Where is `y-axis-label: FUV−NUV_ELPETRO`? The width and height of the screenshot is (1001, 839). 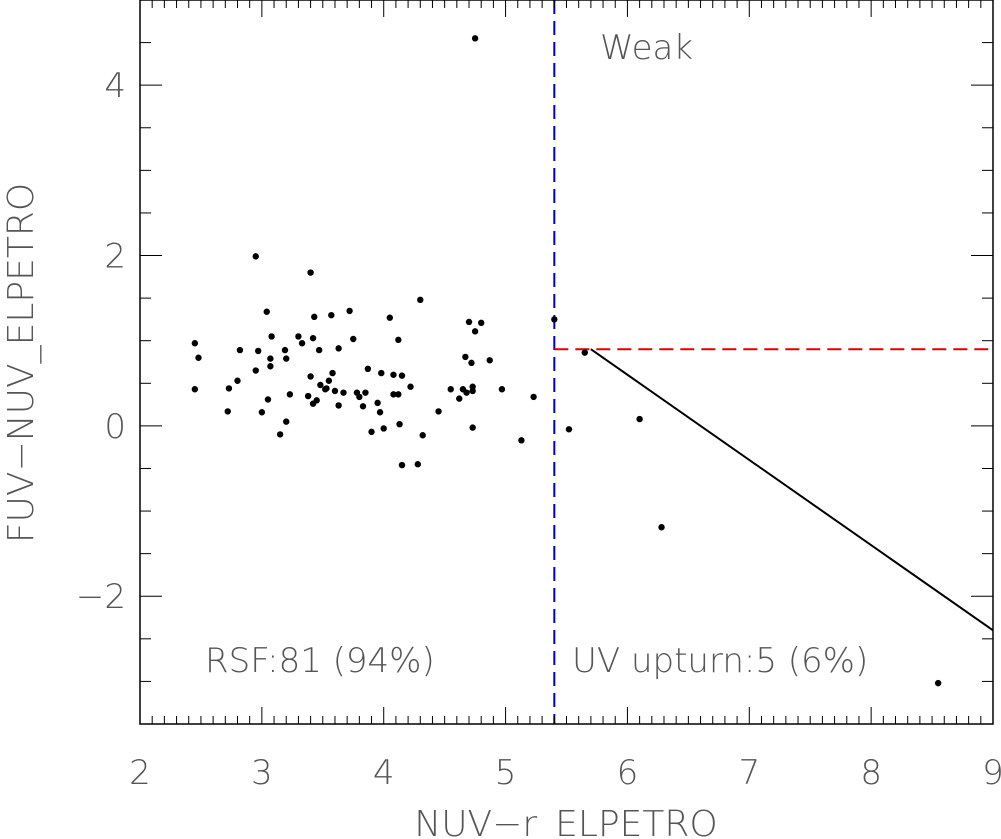 y-axis-label: FUV−NUV_ELPETRO is located at coordinates (21, 363).